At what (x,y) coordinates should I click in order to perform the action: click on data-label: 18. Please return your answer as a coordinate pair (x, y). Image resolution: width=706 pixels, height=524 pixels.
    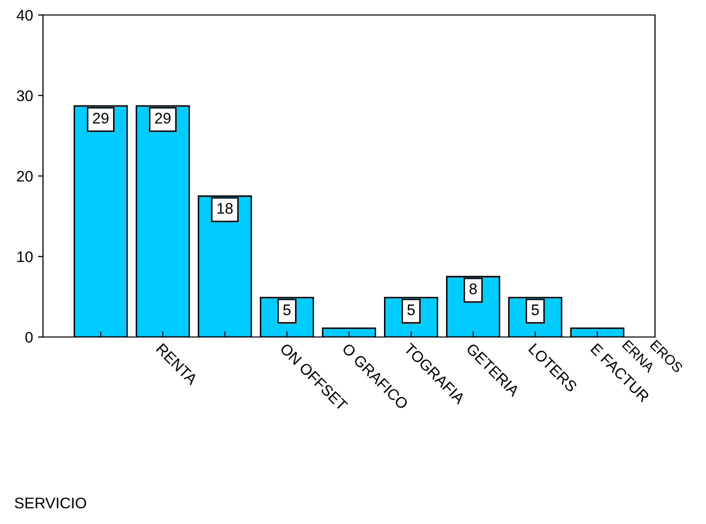
    Looking at the image, I should click on (225, 208).